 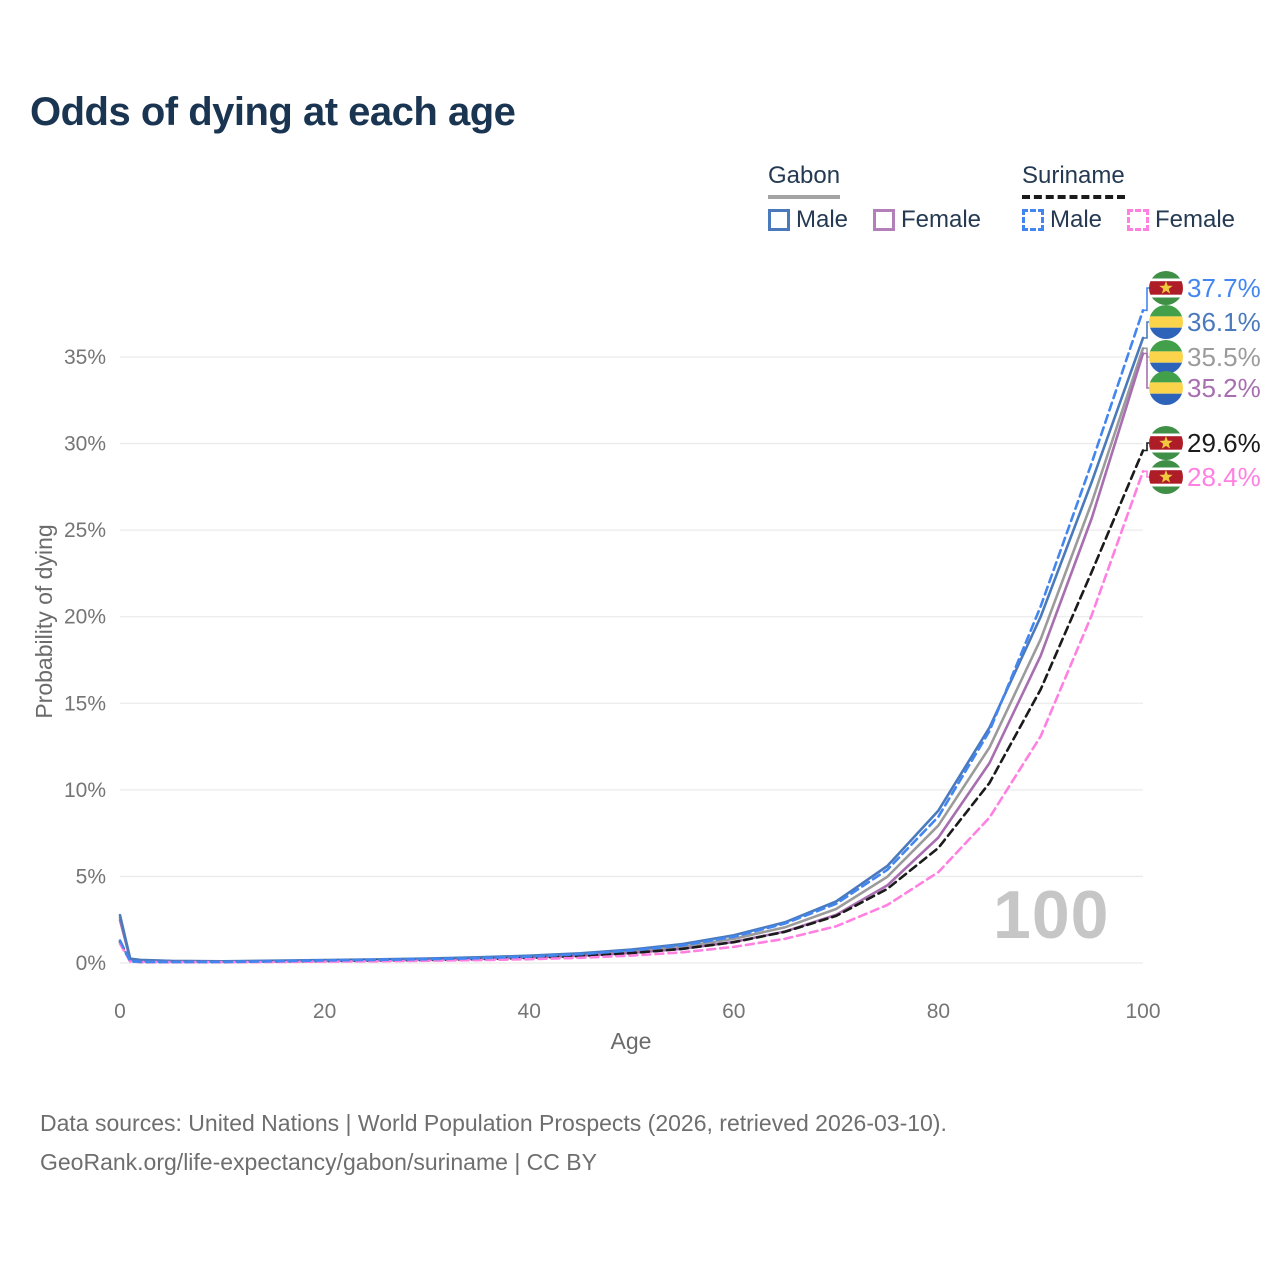 I want to click on end-label-suriname_female: 28.4%, so click(x=1205, y=477).